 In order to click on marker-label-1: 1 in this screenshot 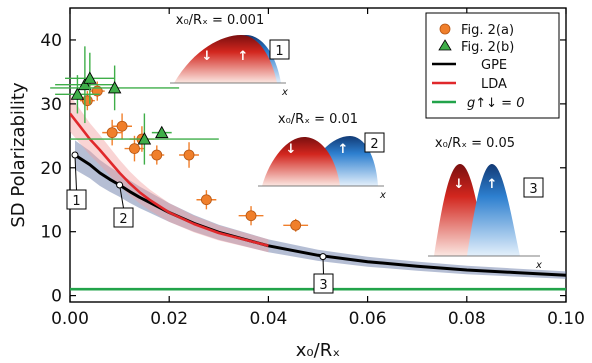, I will do `click(76, 201)`.